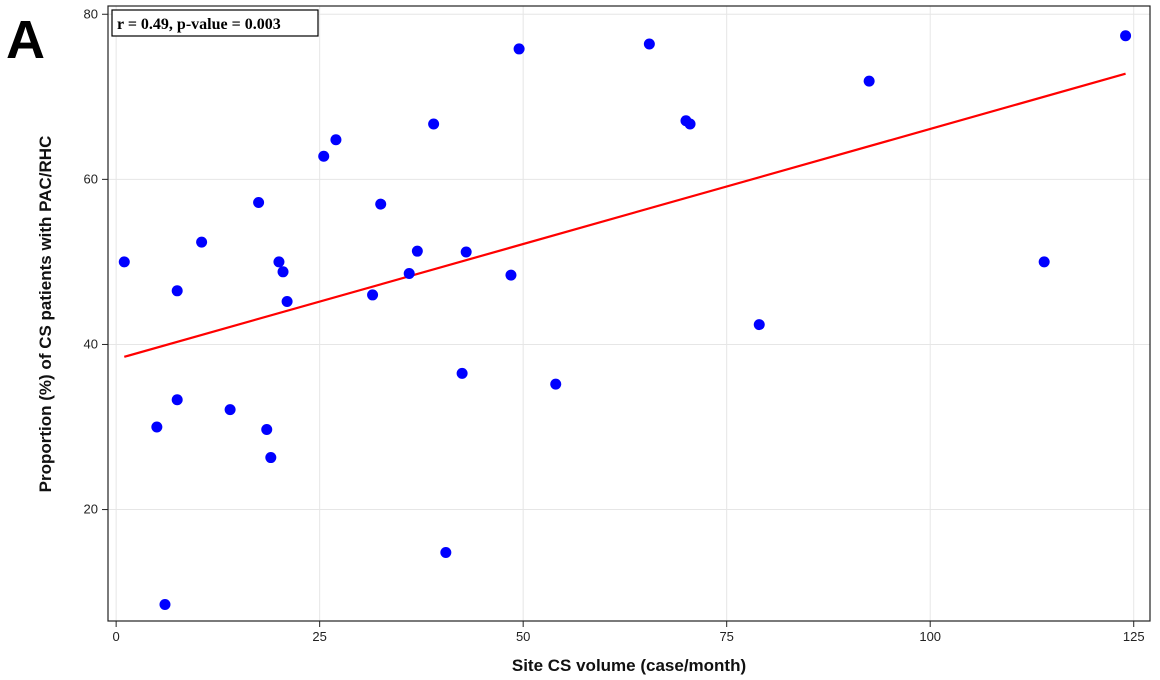 The image size is (1160, 680). I want to click on annotation-box, so click(215, 23).